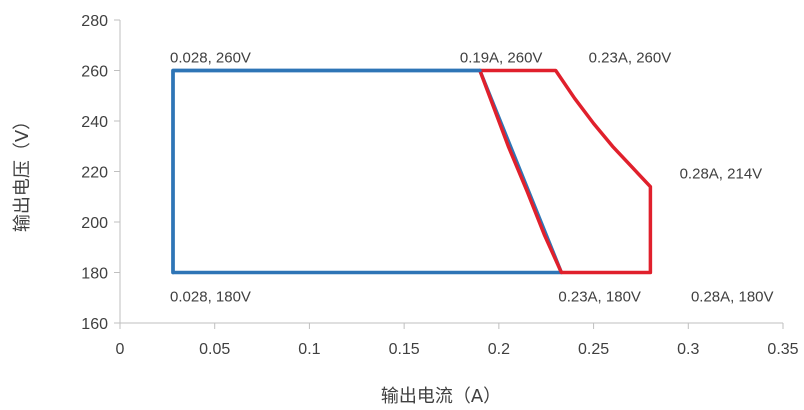 This screenshot has height=410, width=804. I want to click on y-tick-label: 220, so click(94, 173).